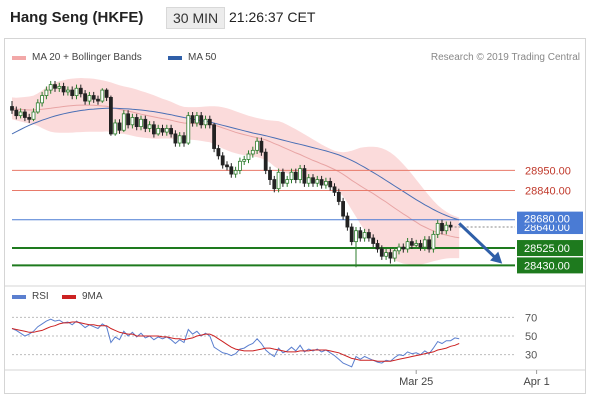 The height and width of the screenshot is (400, 590). Describe the element at coordinates (416, 382) in the screenshot. I see `x-tick-label-Mar 25: Mar 25` at that location.